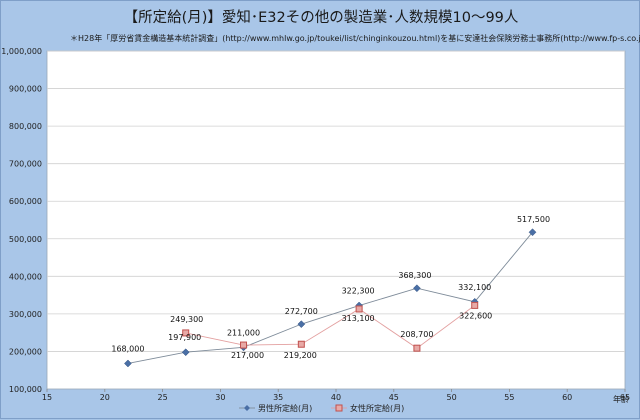 The height and width of the screenshot is (420, 640). I want to click on female-data-label: 208,700, so click(416, 334).